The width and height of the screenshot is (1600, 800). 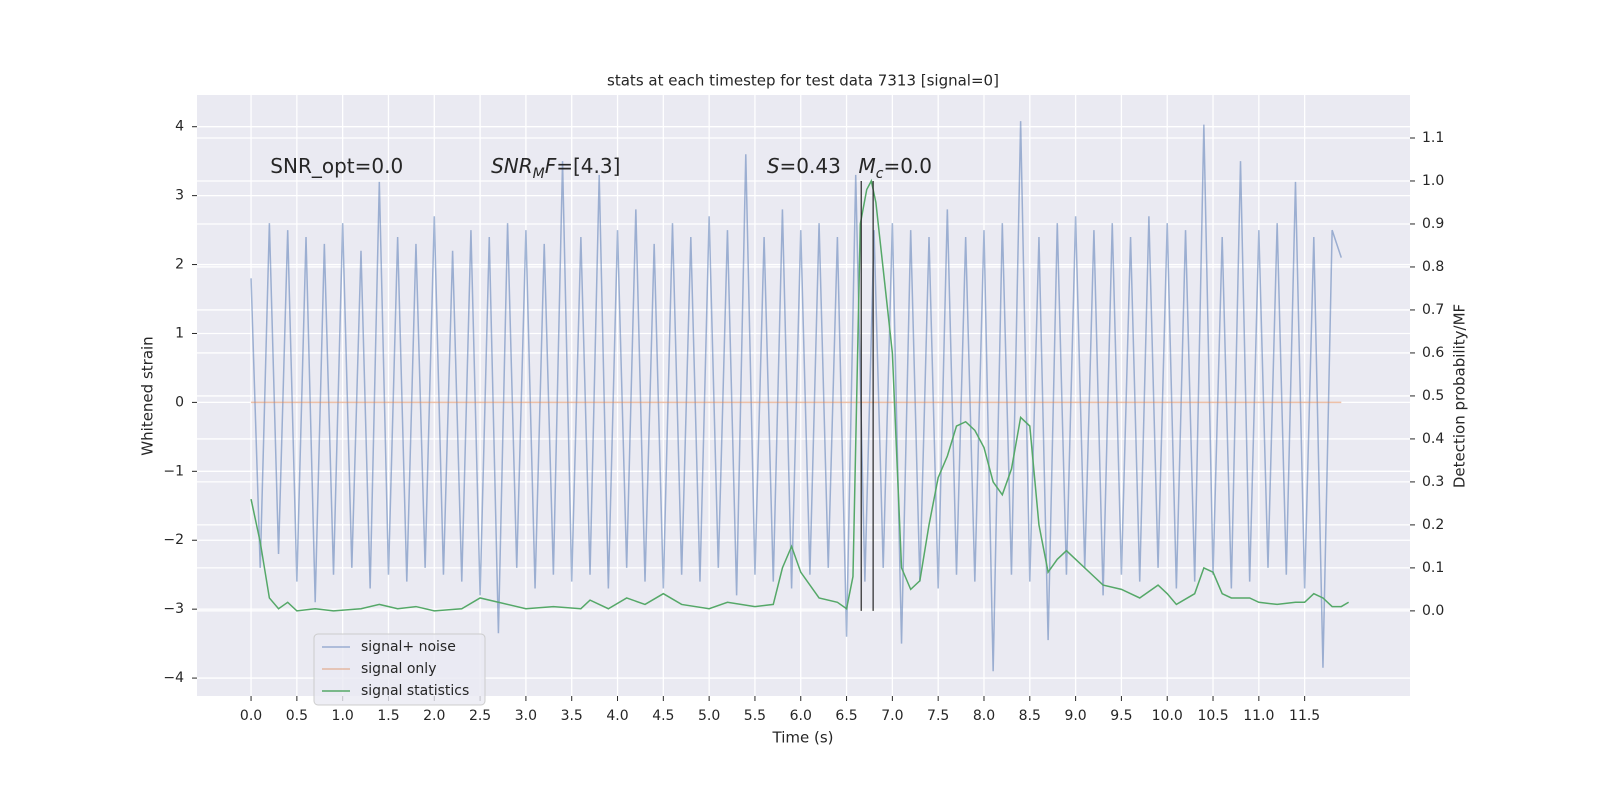 I want to click on x-tick-label: 10.0, so click(x=1167, y=716).